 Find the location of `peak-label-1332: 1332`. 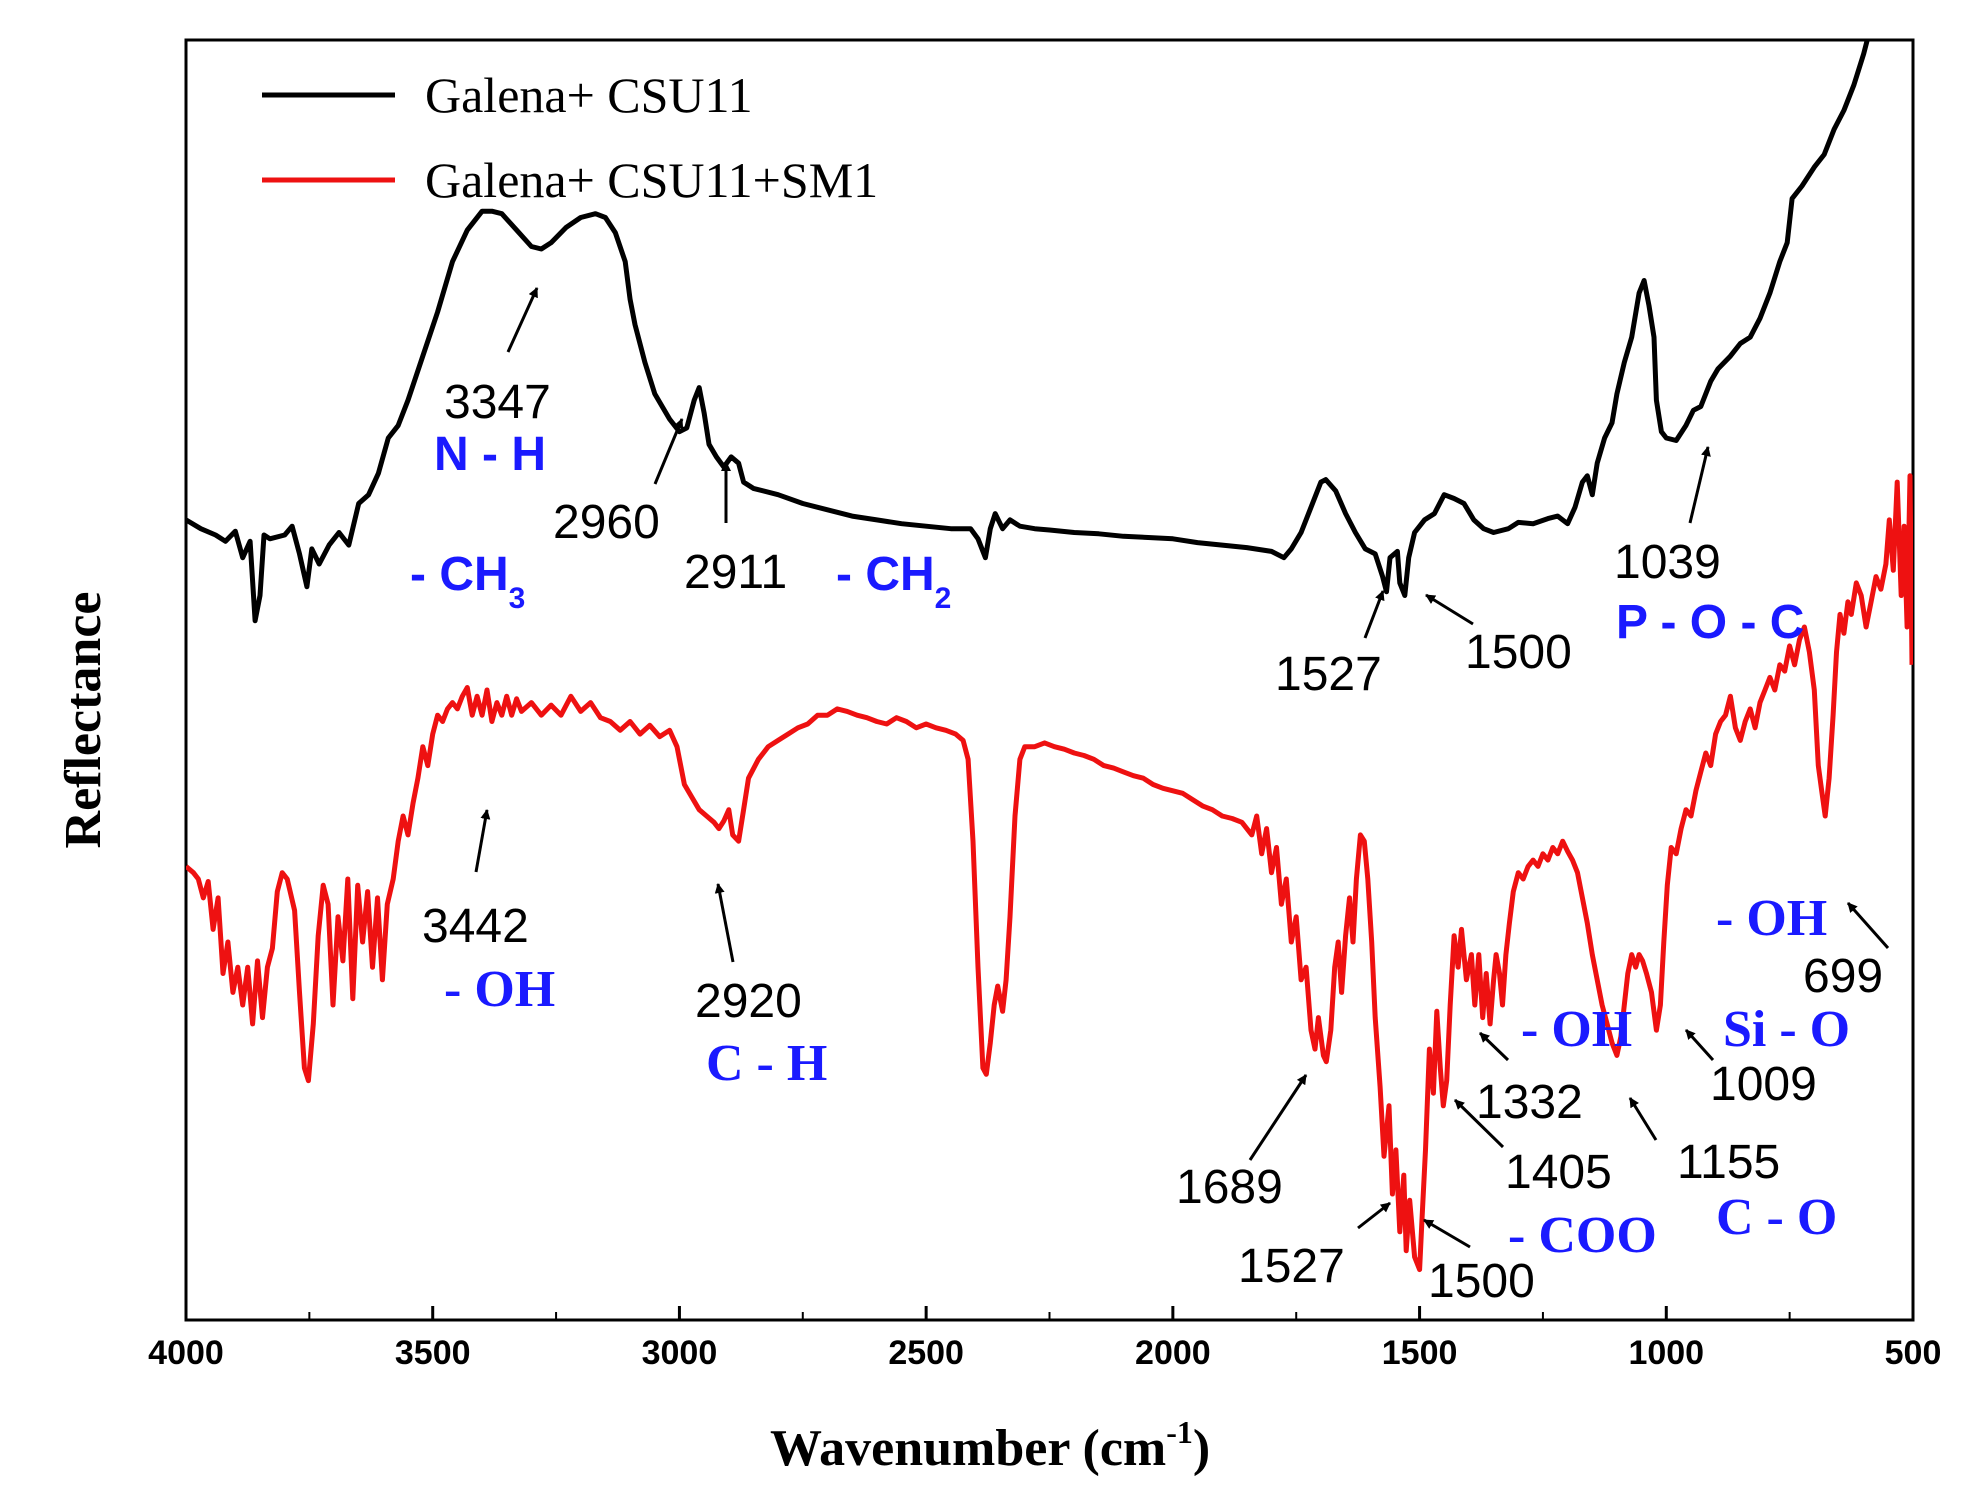

peak-label-1332: 1332 is located at coordinates (1529, 1102).